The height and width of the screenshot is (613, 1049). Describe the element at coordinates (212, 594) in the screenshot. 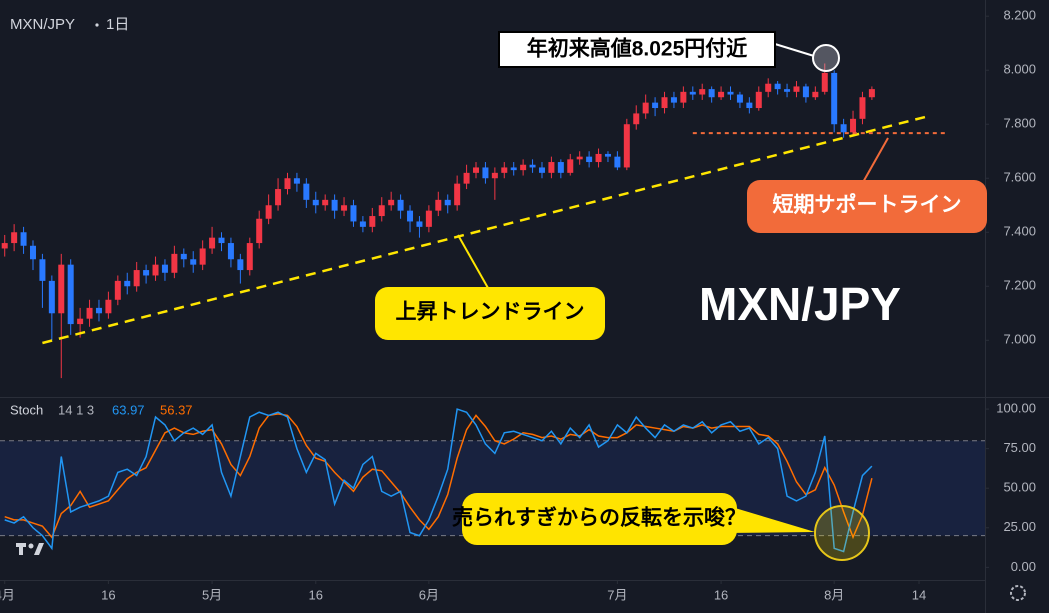

I see `x-tick-label: 5月` at that location.